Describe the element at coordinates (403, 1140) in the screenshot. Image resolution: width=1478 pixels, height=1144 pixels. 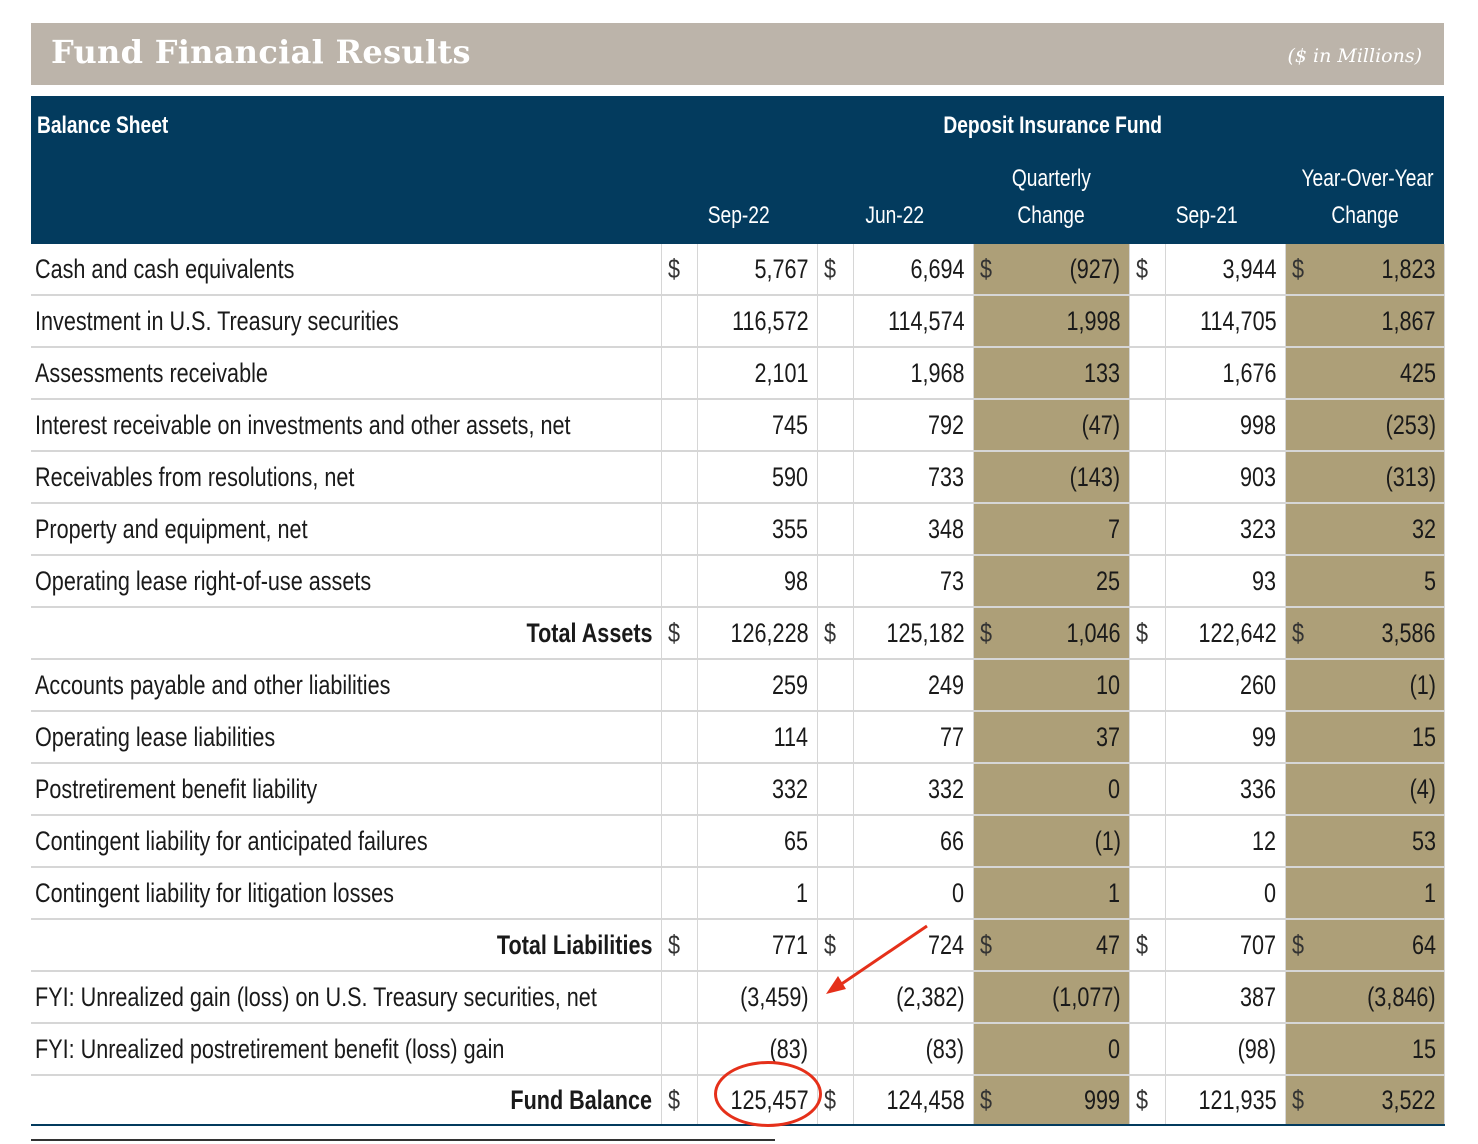
I see `footer-divider` at that location.